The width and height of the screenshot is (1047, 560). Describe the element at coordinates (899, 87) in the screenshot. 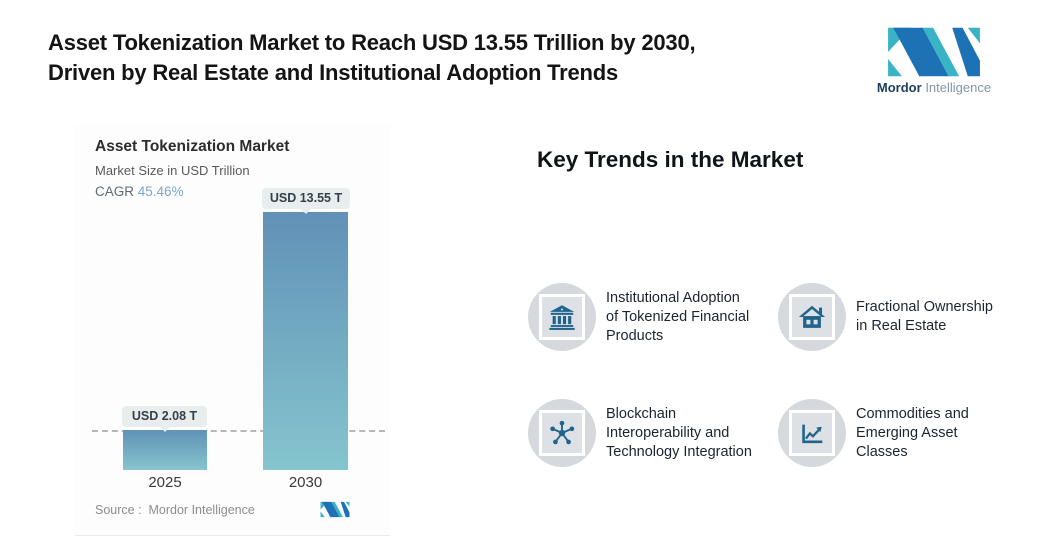

I see `brand-name-bold: Mordor` at that location.